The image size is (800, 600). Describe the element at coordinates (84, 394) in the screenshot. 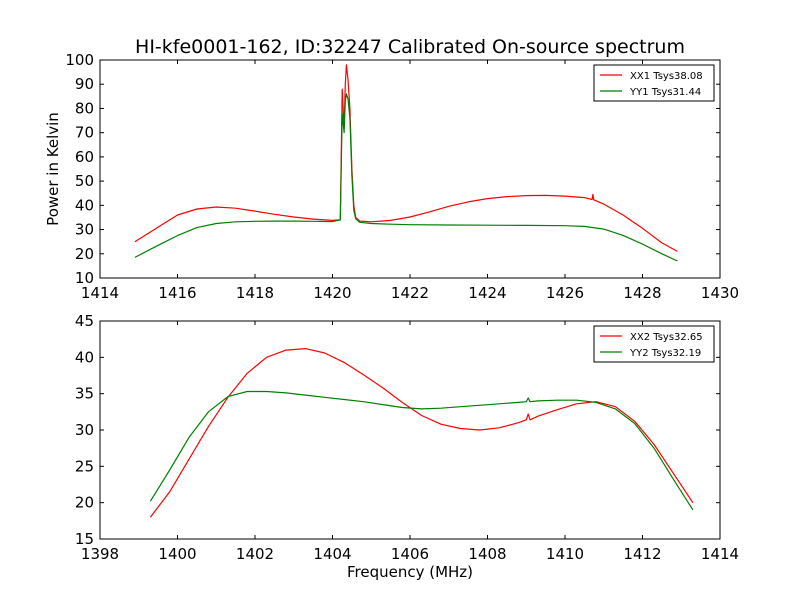

I see `y-tick-label: 35` at that location.